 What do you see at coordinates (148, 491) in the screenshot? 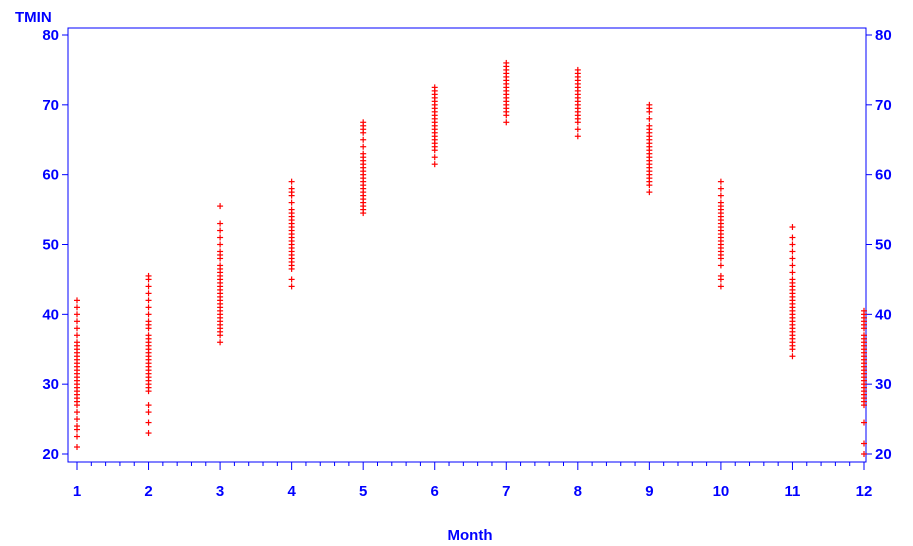
I see `x-tick-label: 2` at bounding box center [148, 491].